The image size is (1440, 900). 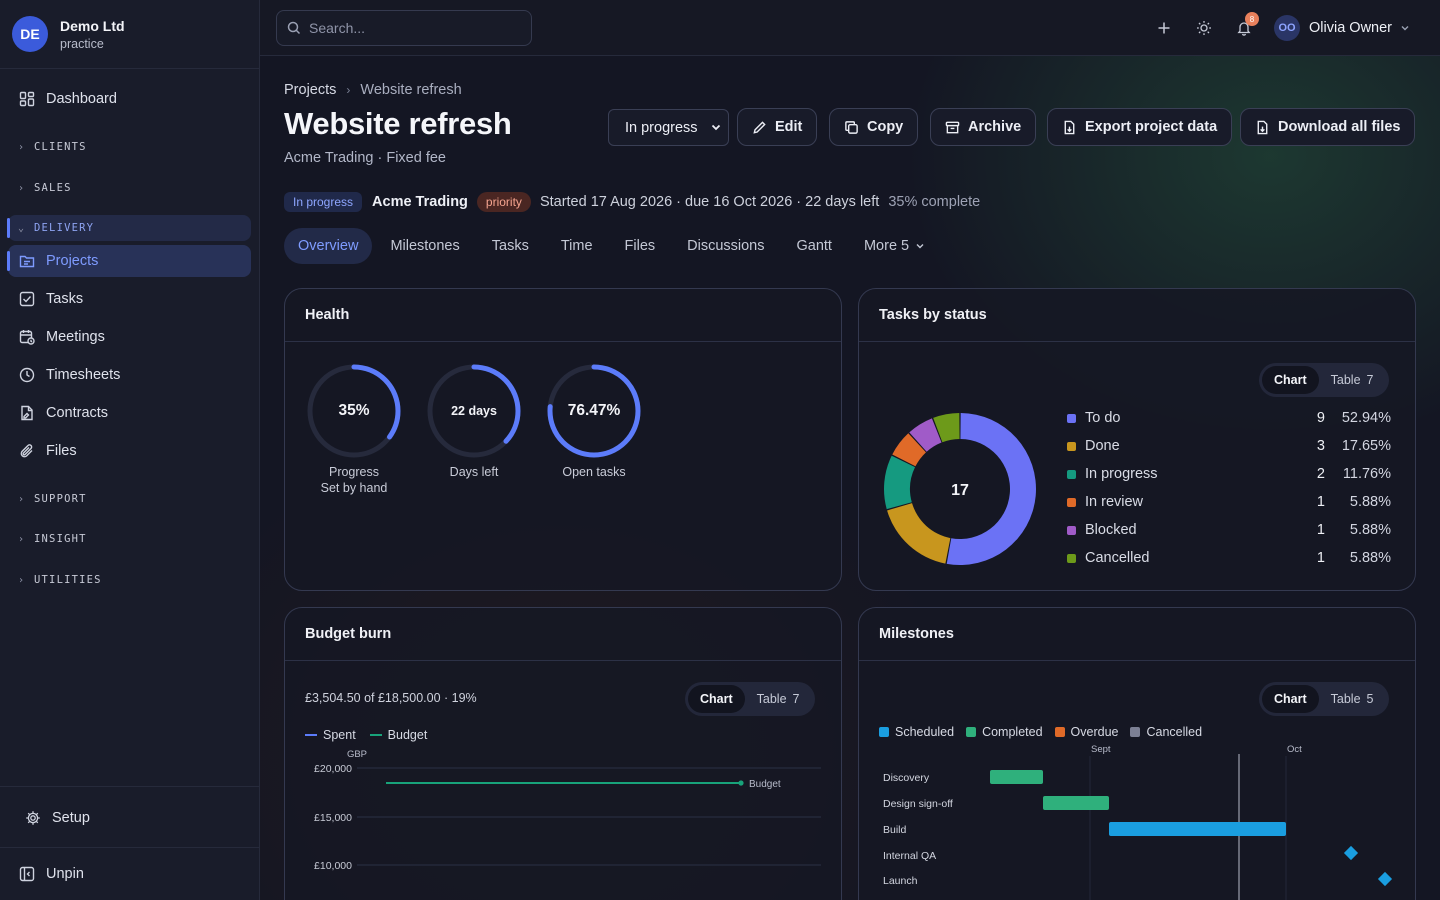 What do you see at coordinates (129, 299) in the screenshot?
I see `sidebar-item-tasks: Tasks` at bounding box center [129, 299].